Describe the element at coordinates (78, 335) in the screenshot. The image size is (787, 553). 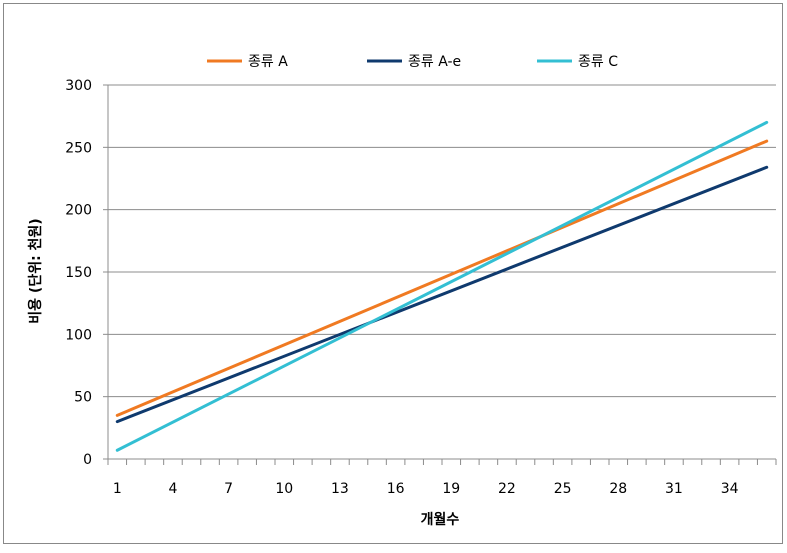
I see `y-tick-label: 100` at that location.